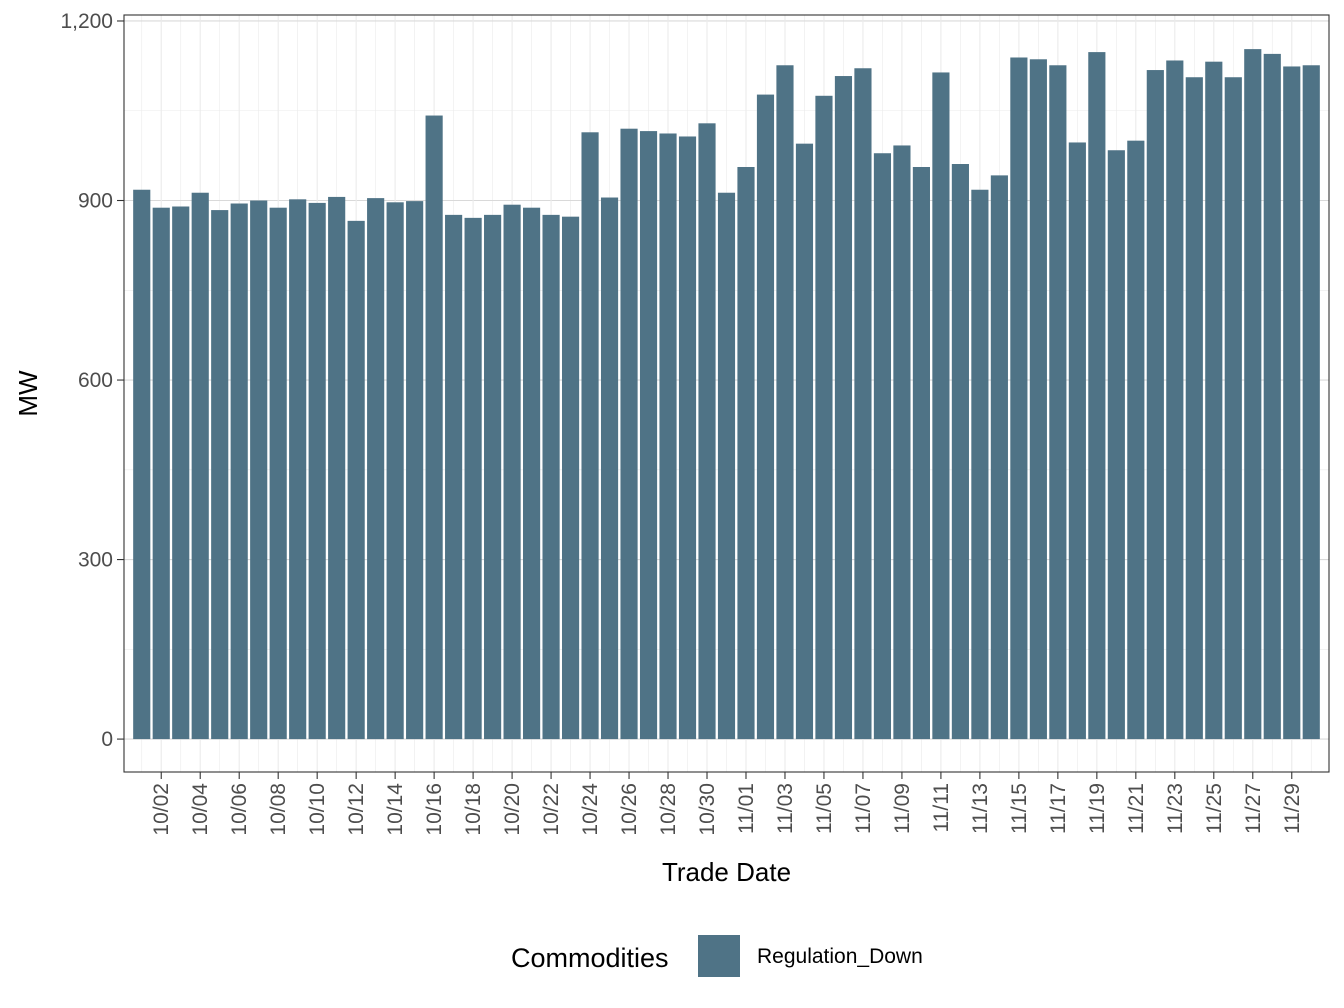 The height and width of the screenshot is (1008, 1344). Describe the element at coordinates (278, 809) in the screenshot. I see `x-tick-label: 10/08` at that location.